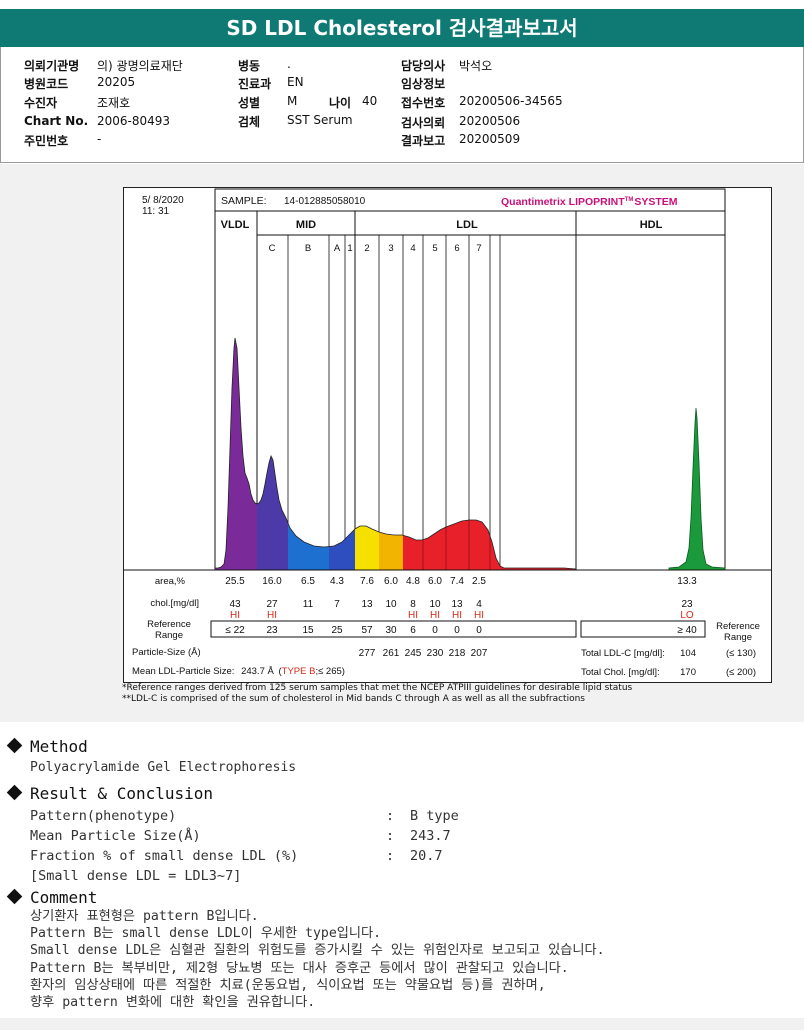 The image size is (804, 1030). What do you see at coordinates (337, 248) in the screenshot?
I see `sub-band-label-a: A` at bounding box center [337, 248].